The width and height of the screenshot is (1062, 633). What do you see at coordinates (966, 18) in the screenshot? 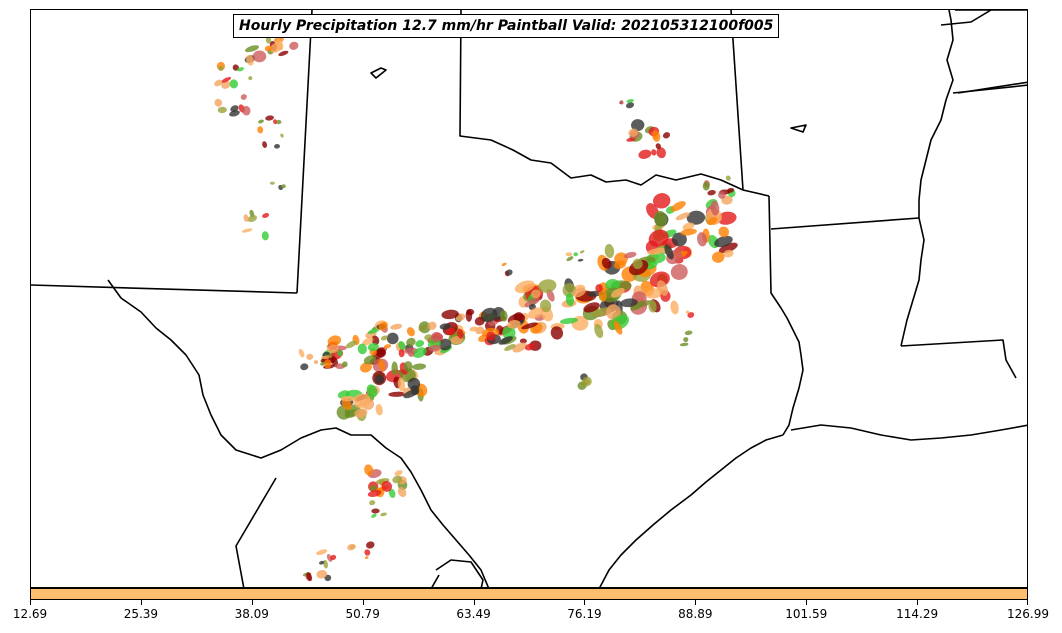
I see `state-border-mo-ar` at bounding box center [966, 18].